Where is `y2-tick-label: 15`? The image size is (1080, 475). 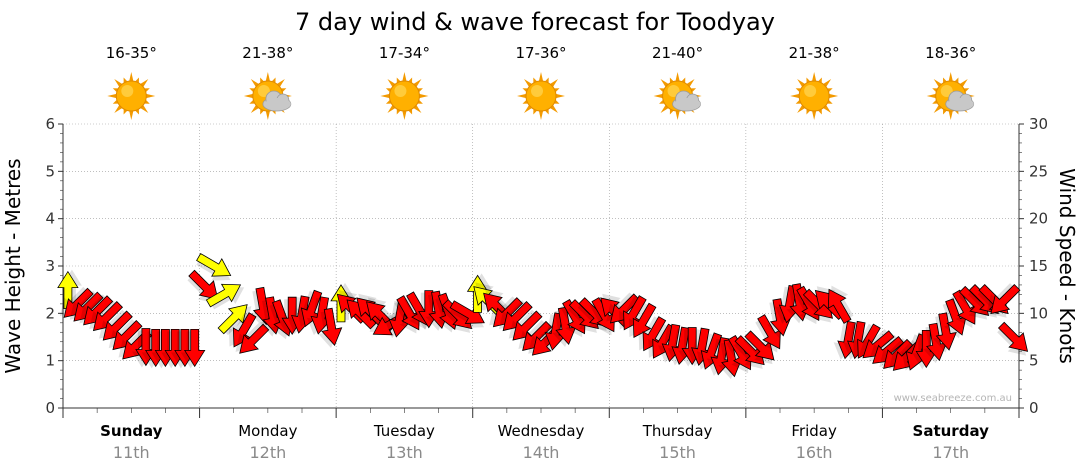 y2-tick-label: 15 is located at coordinates (1038, 266).